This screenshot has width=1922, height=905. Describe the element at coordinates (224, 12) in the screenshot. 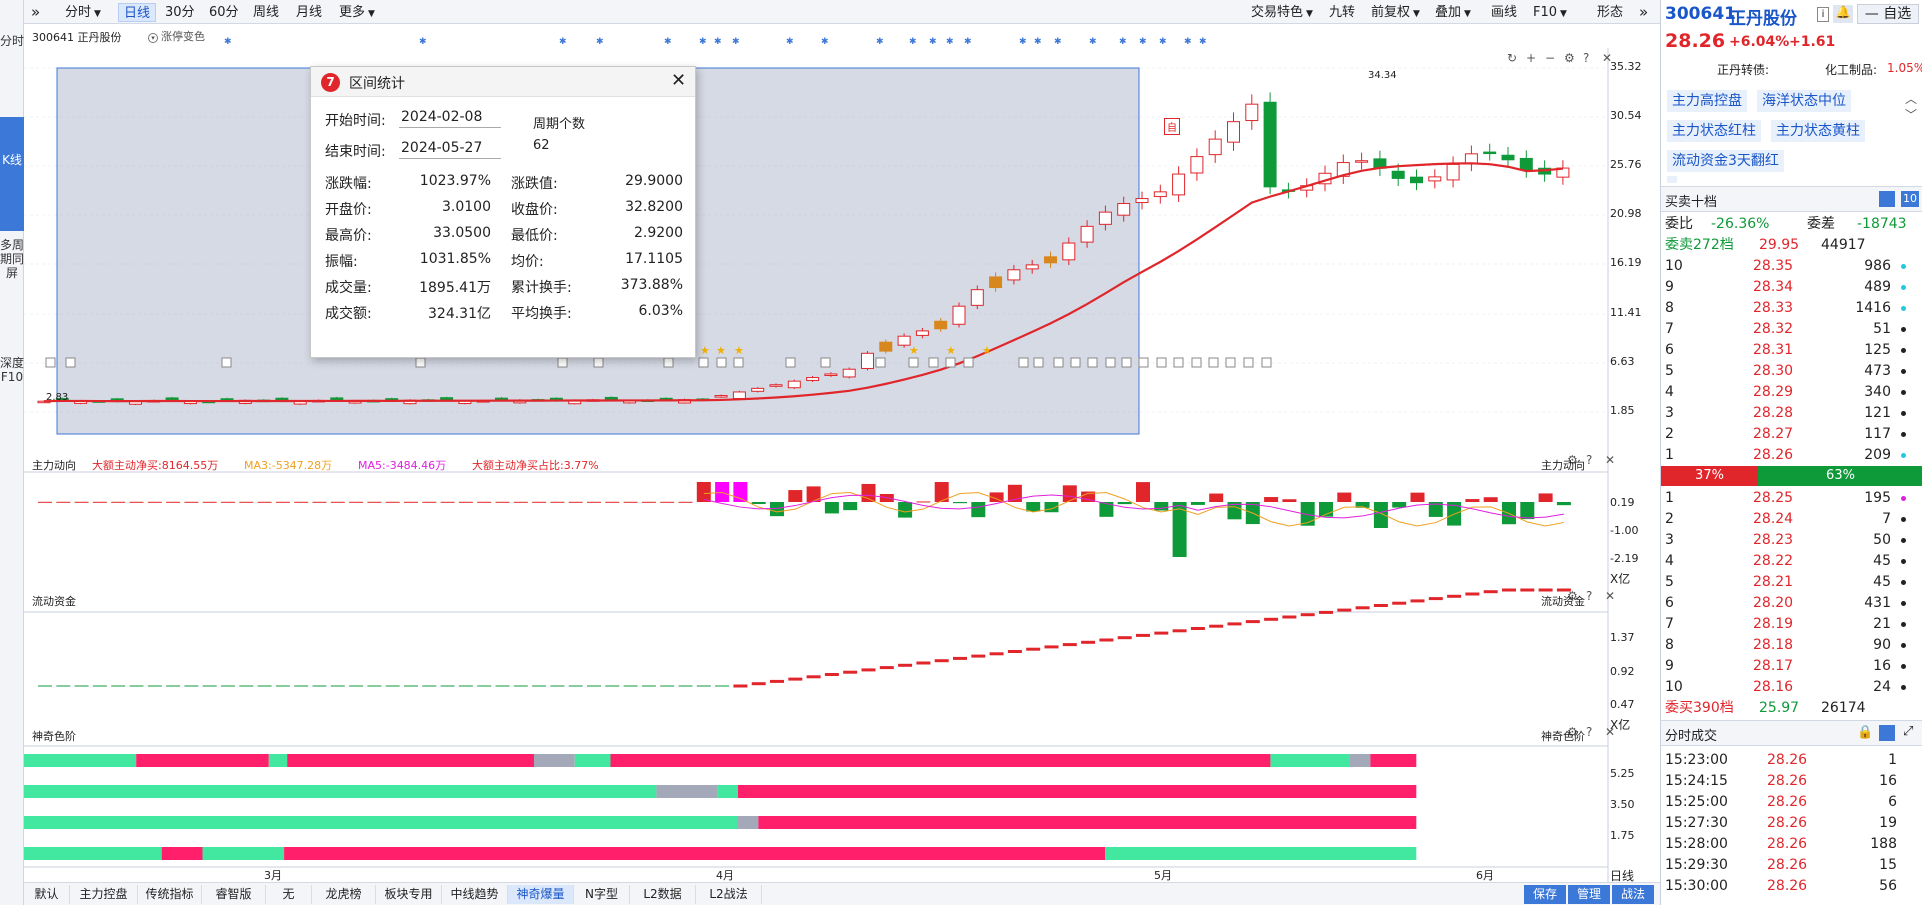

I see `toolbar-60min: 60分` at that location.